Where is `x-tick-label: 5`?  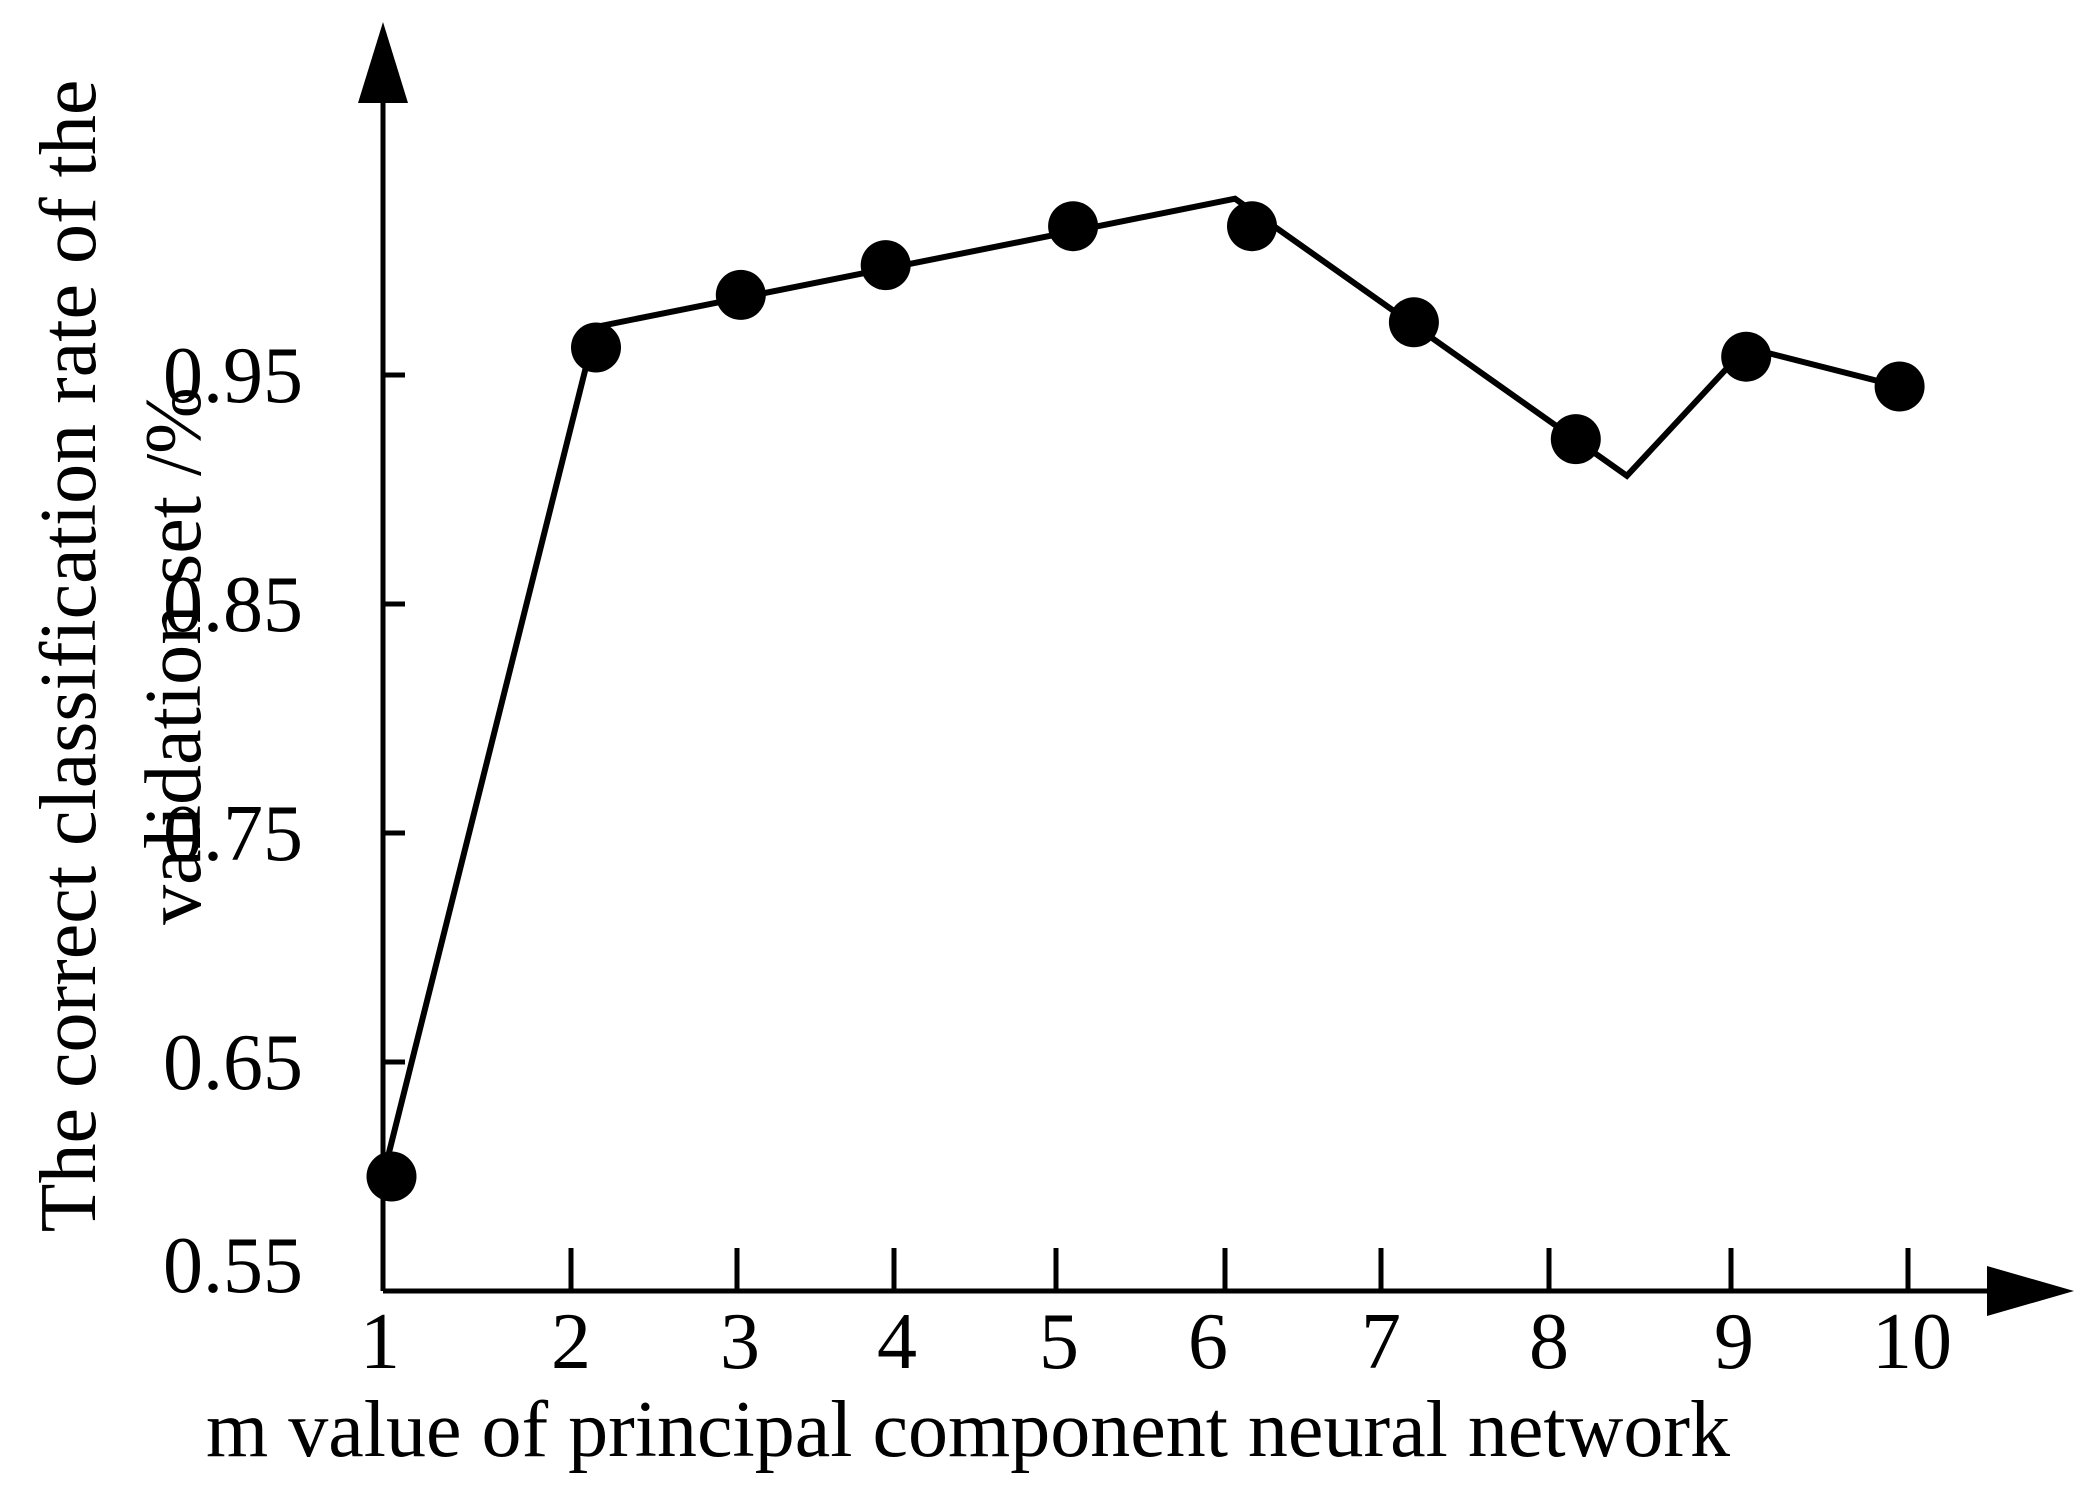 x-tick-label: 5 is located at coordinates (1059, 1342).